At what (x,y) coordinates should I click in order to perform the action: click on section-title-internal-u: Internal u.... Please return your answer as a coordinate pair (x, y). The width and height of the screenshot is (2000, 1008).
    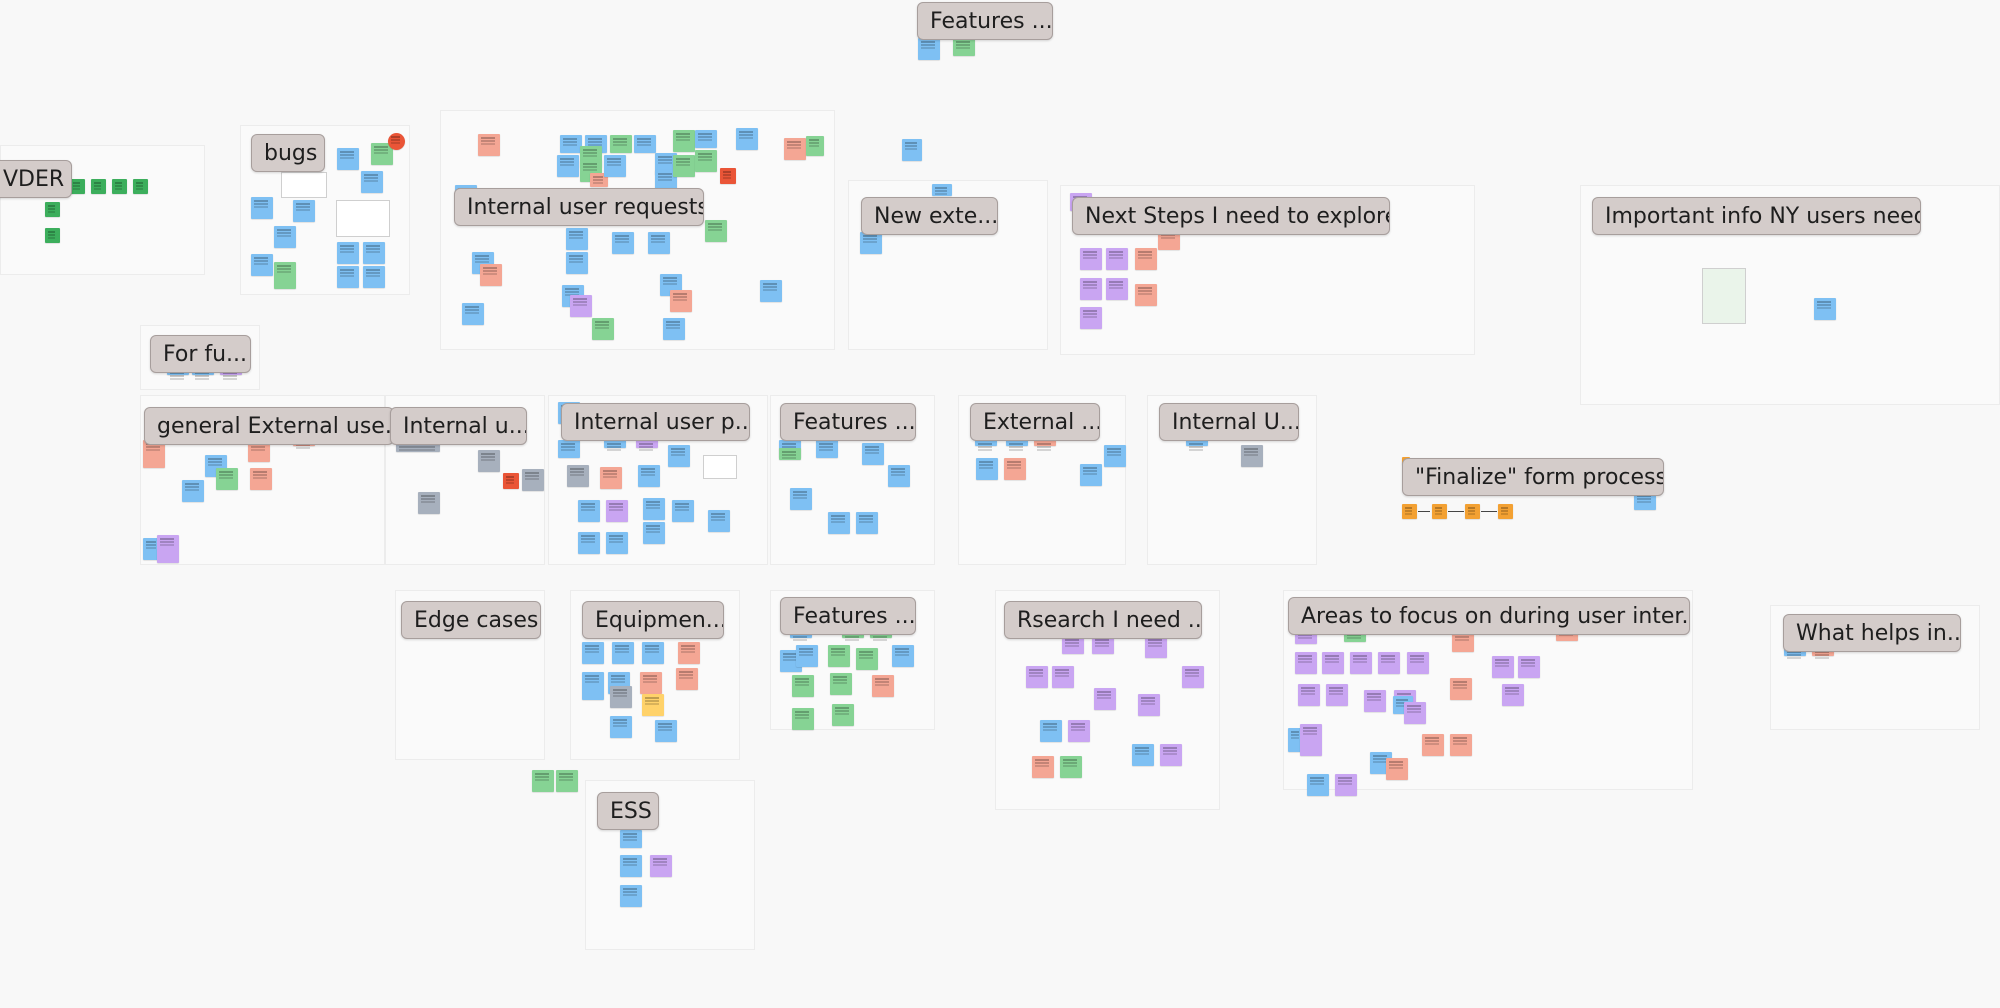
    Looking at the image, I should click on (458, 426).